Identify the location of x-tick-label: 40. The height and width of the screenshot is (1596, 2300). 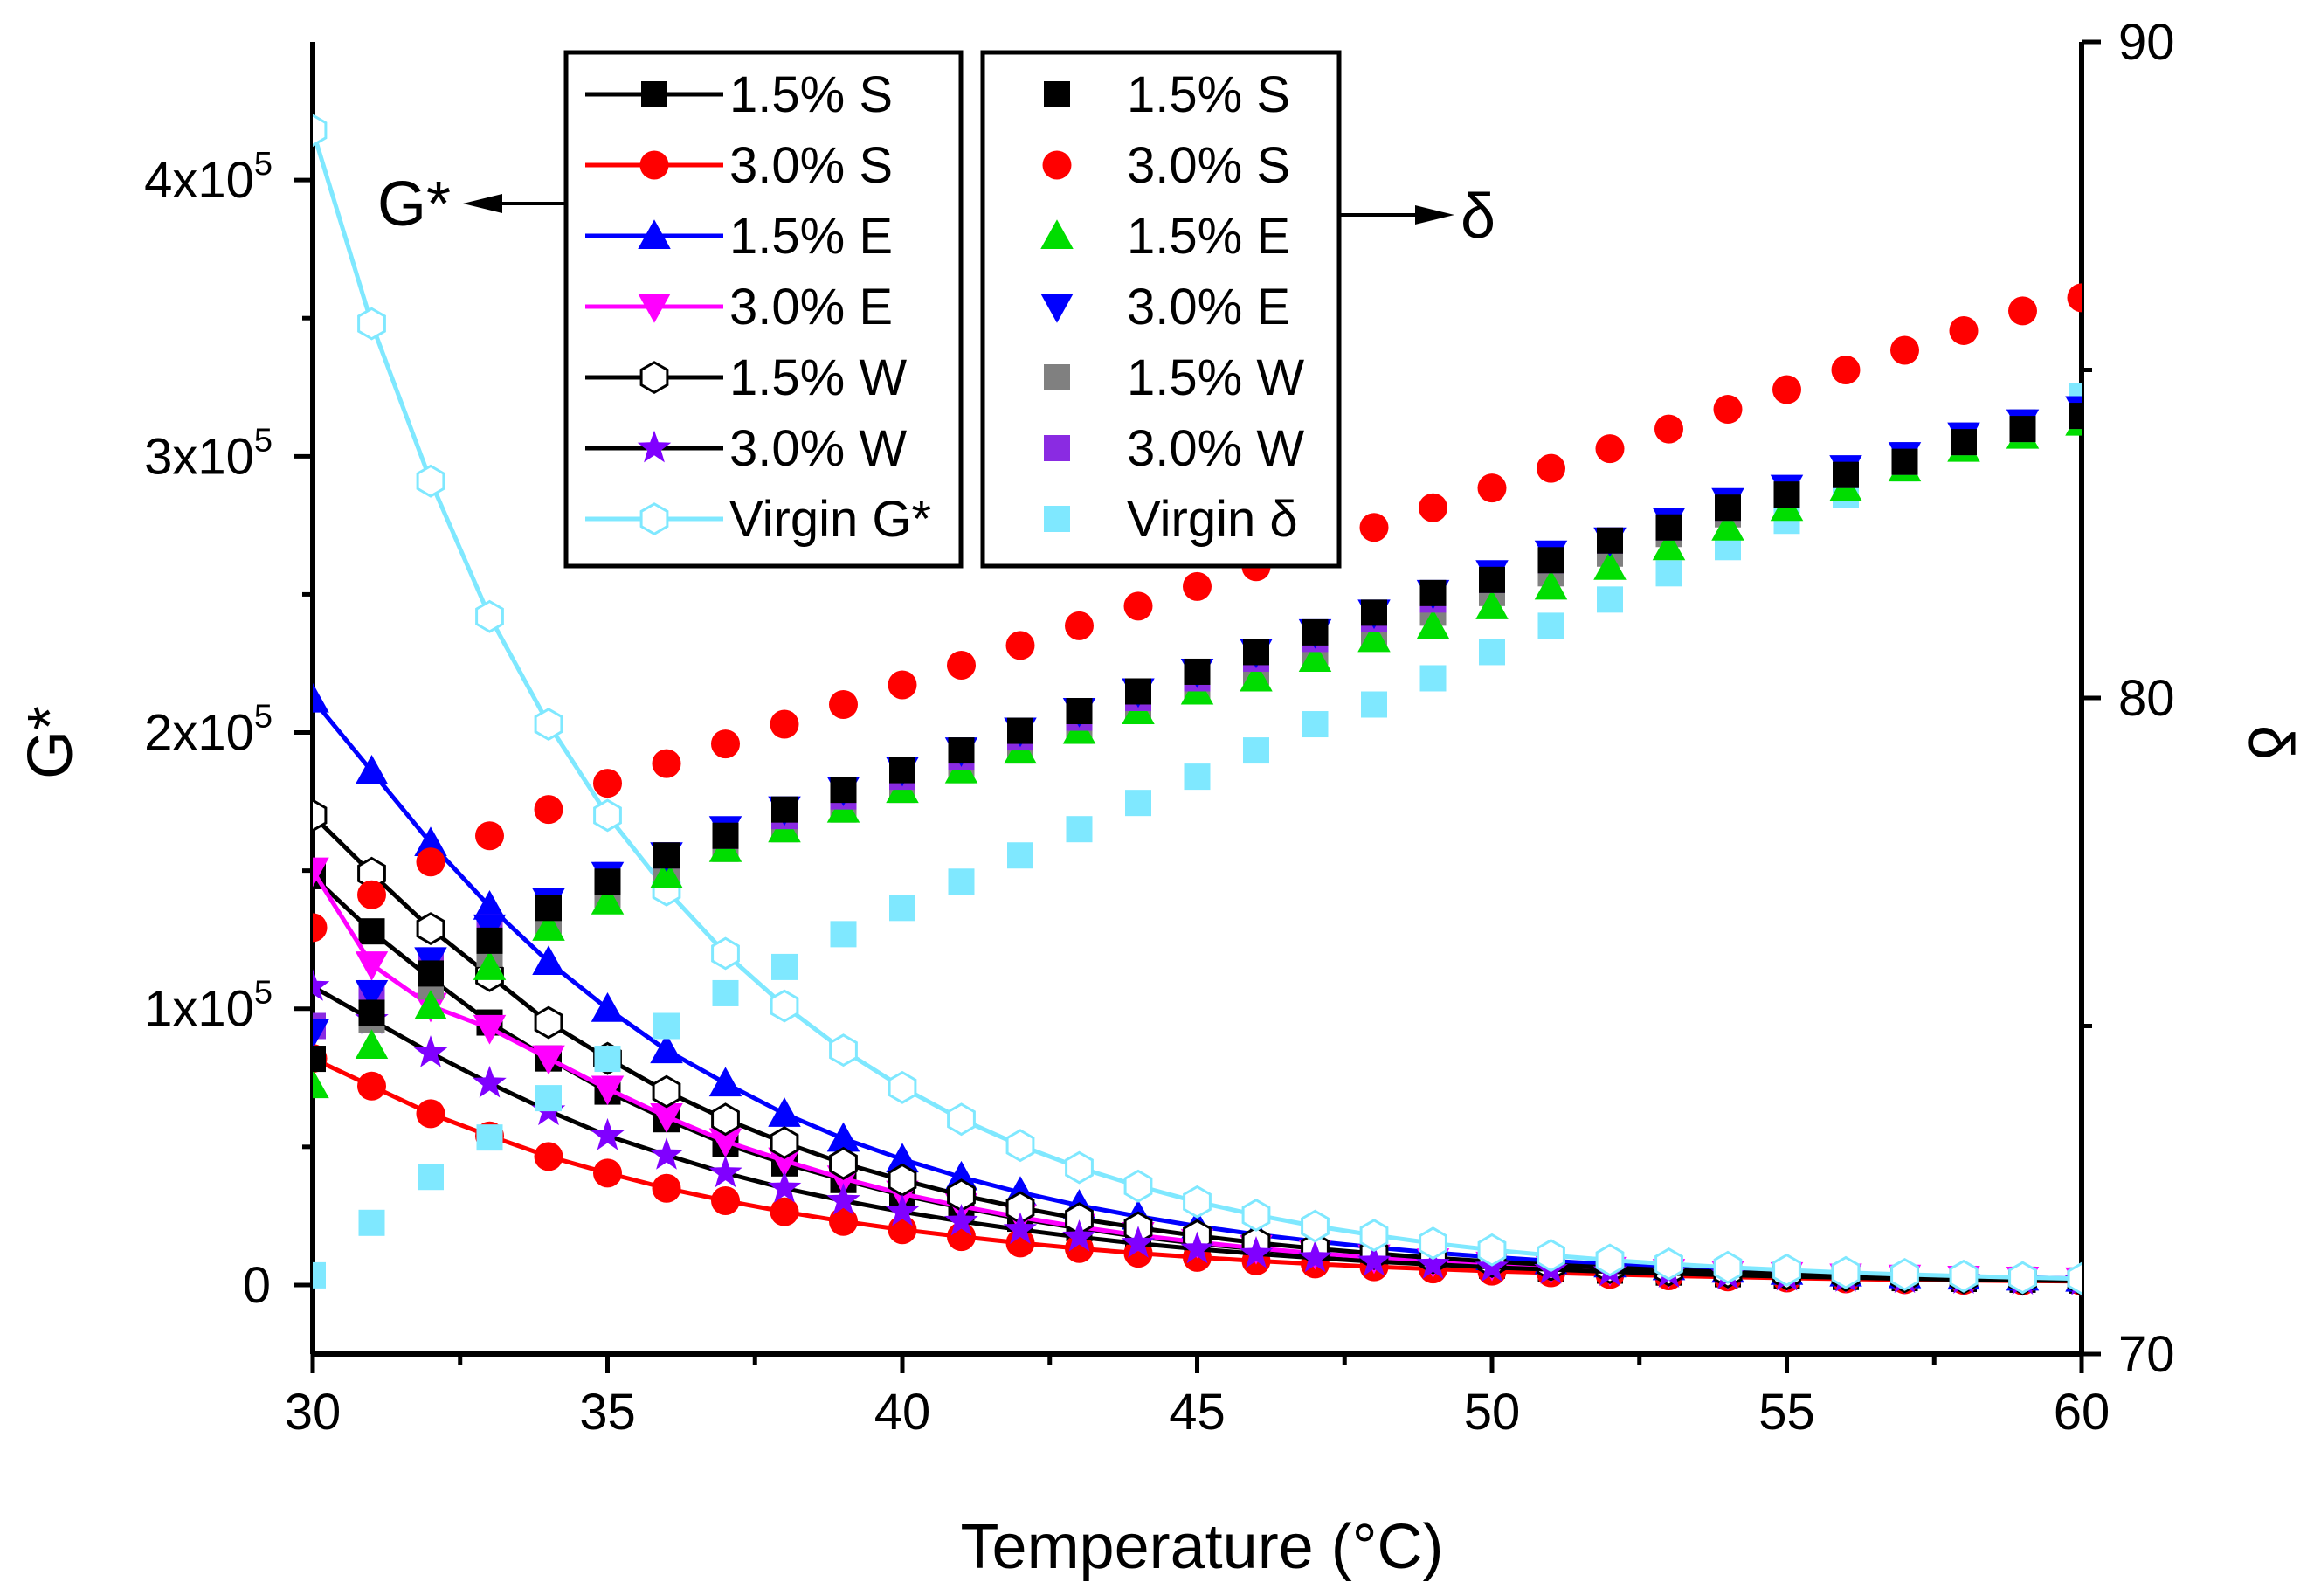
(902, 1412).